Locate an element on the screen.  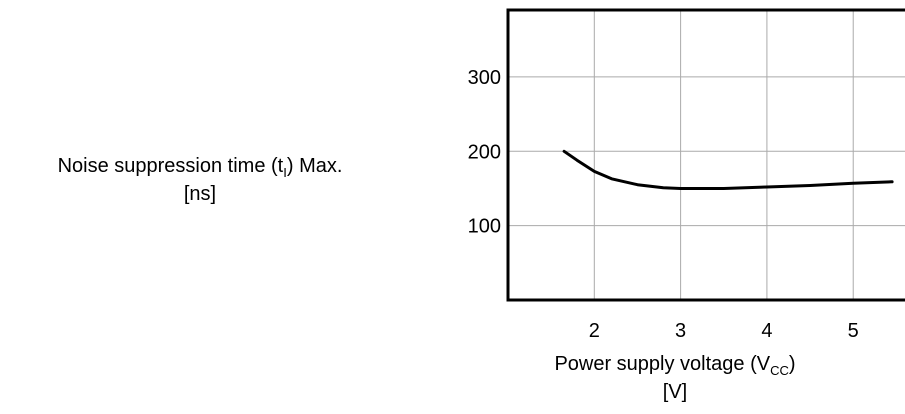
y-axis-label-main: Noise suppression time (t is located at coordinates (170, 166).